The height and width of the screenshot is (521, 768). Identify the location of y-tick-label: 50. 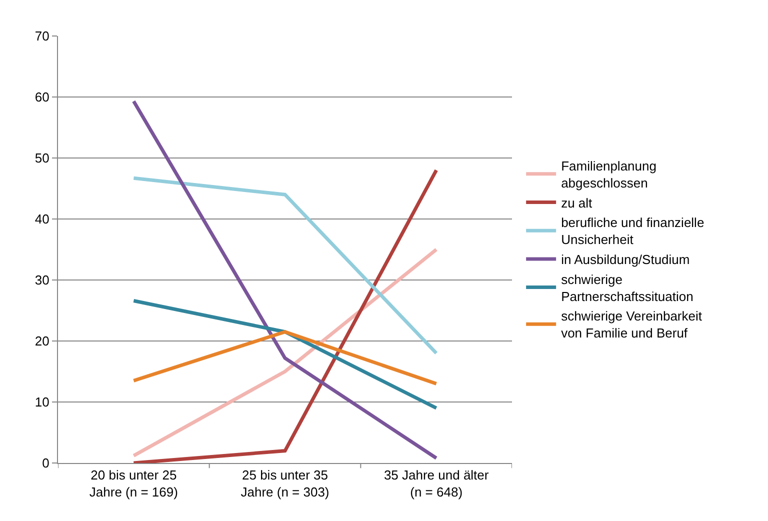
(42, 158).